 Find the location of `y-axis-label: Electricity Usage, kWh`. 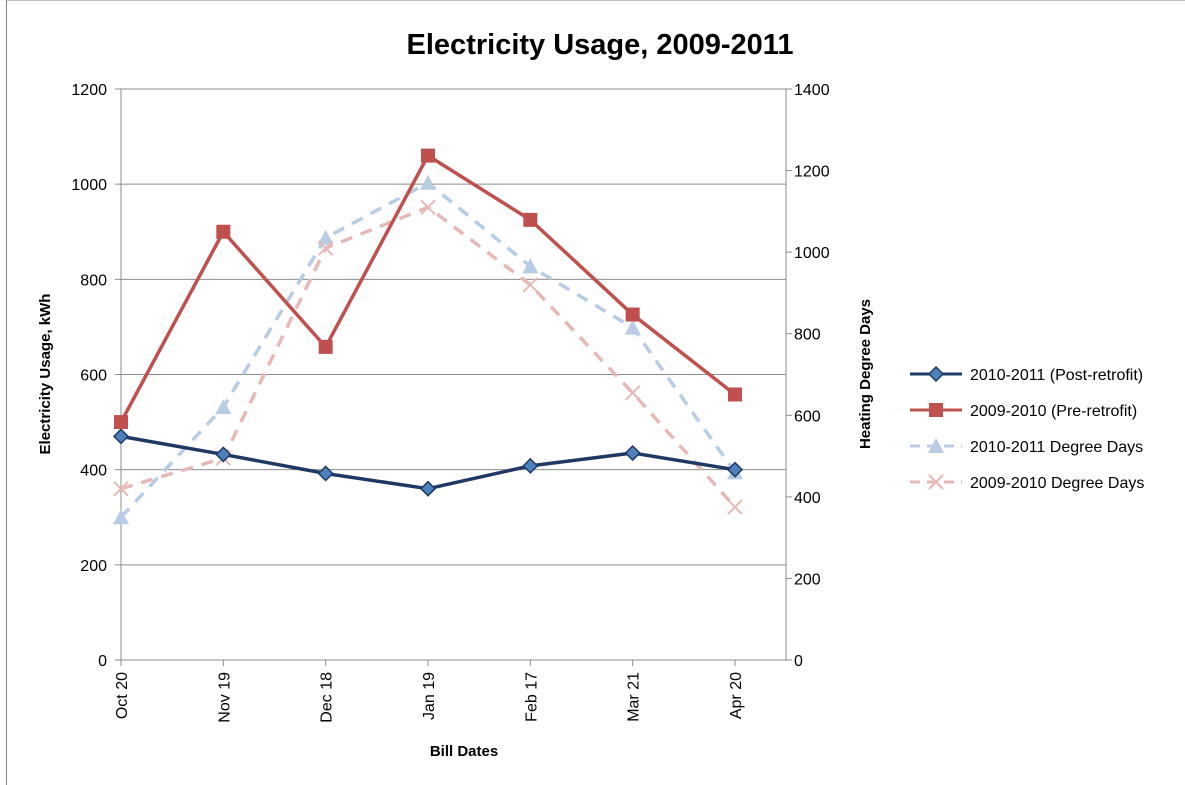

y-axis-label: Electricity Usage, kWh is located at coordinates (45, 374).